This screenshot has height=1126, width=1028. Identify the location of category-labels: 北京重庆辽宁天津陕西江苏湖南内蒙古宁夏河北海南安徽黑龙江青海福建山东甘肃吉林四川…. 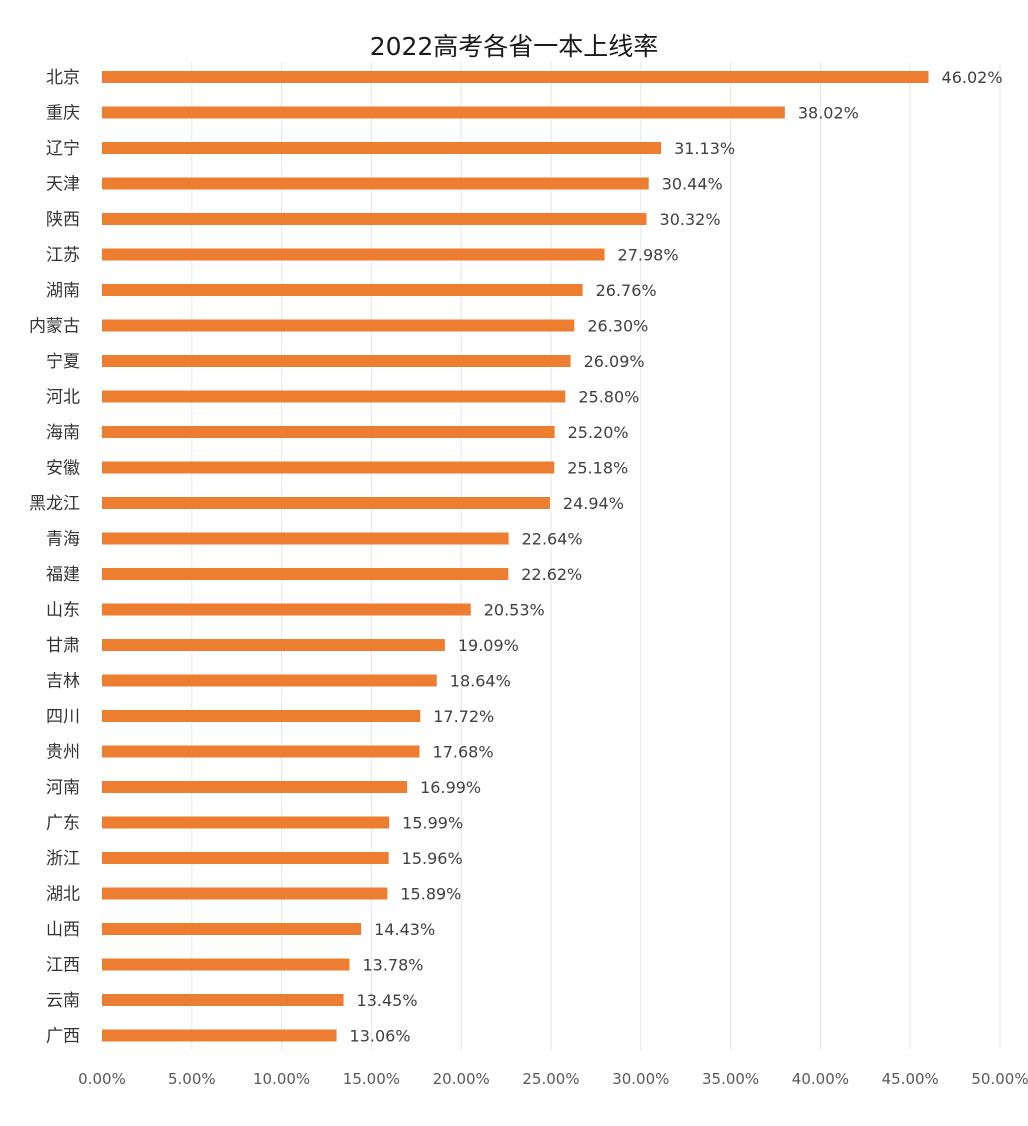
(54, 557).